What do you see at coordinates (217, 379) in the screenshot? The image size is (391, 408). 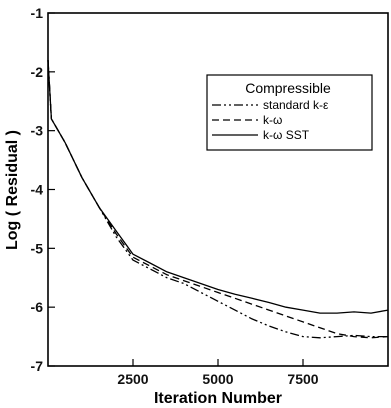 I see `x-tick-label: 5000` at bounding box center [217, 379].